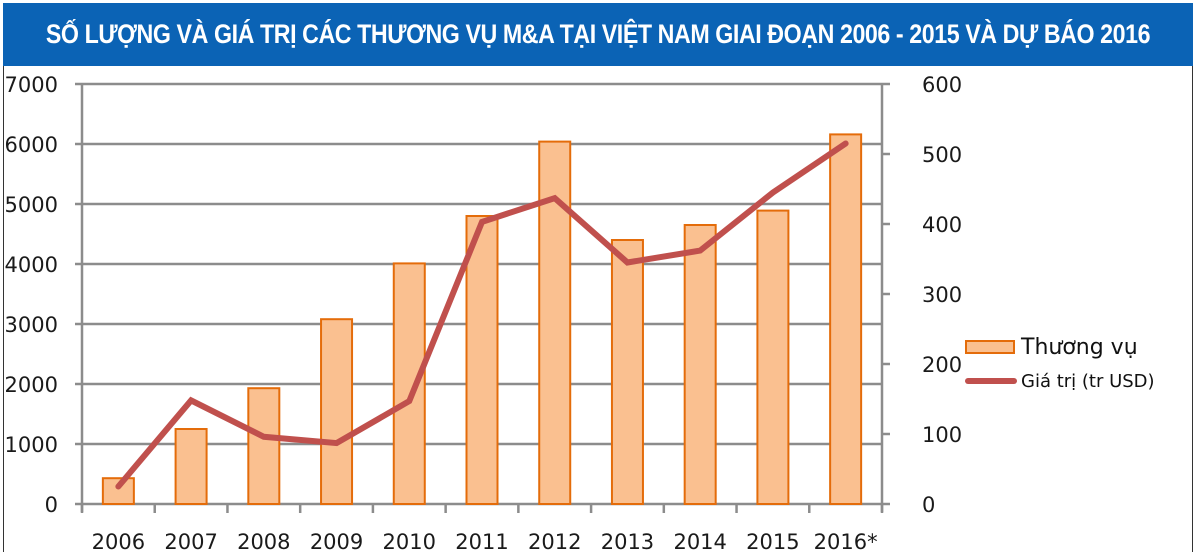 This screenshot has width=1200, height=553. What do you see at coordinates (482, 360) in the screenshot?
I see `bar-2011` at bounding box center [482, 360].